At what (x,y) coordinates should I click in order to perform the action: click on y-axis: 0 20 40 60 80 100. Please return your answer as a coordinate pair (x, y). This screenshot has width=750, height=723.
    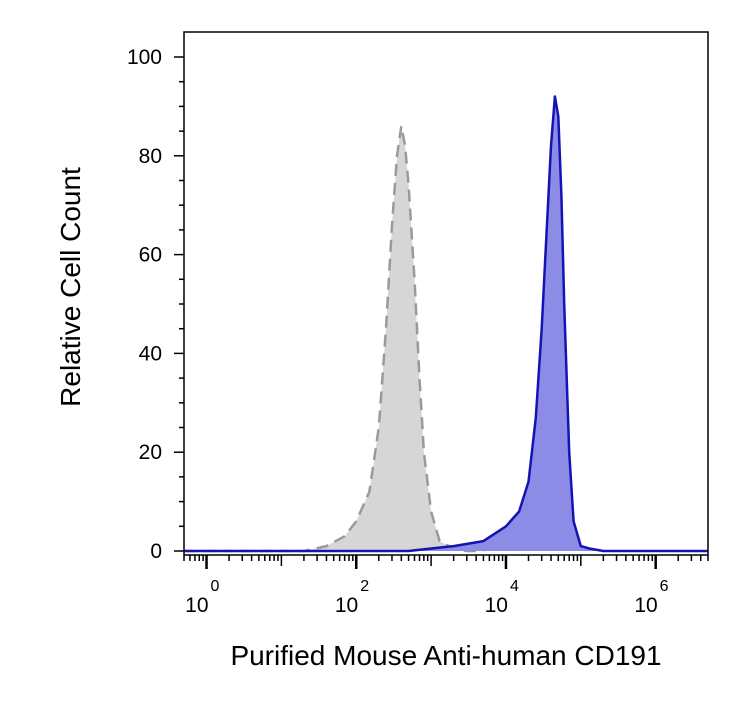
    Looking at the image, I should click on (155, 304).